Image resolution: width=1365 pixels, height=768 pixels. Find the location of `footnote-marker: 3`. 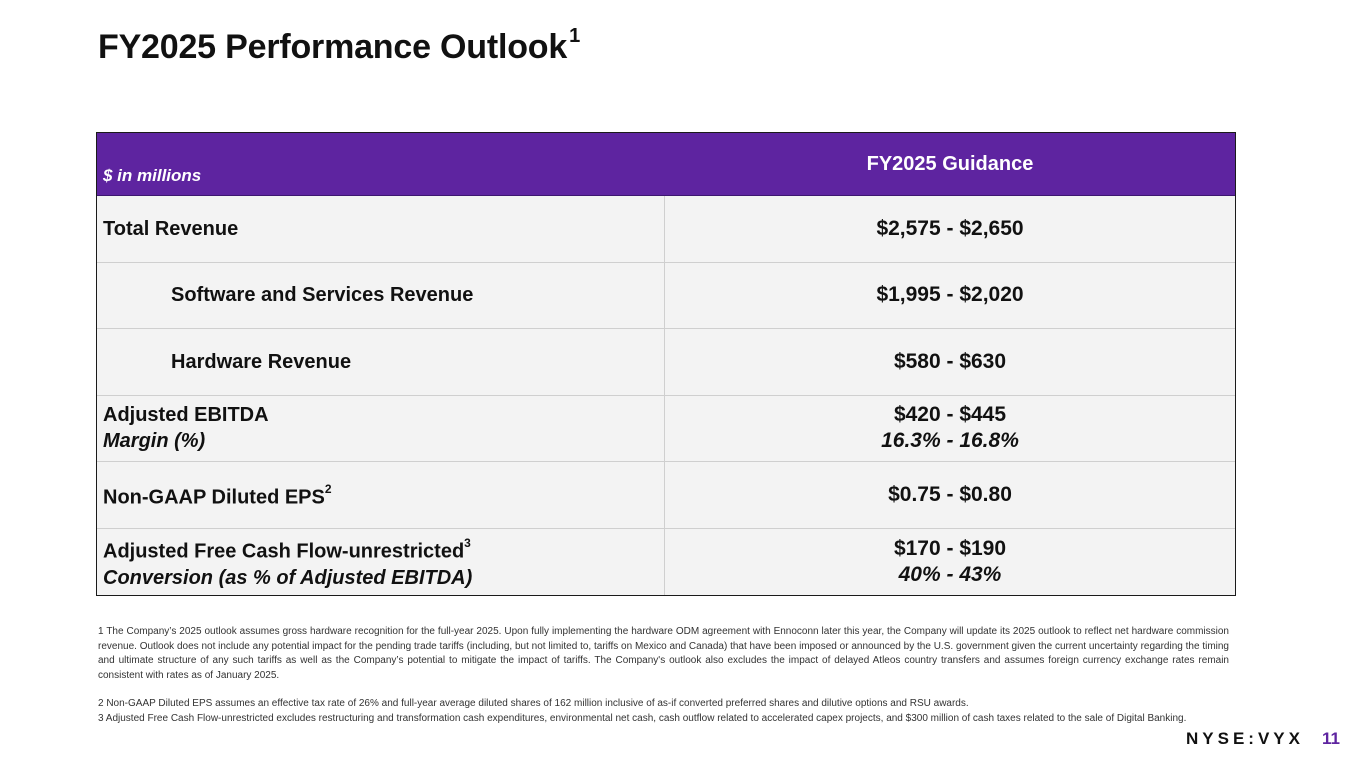

footnote-marker: 3 is located at coordinates (467, 542).